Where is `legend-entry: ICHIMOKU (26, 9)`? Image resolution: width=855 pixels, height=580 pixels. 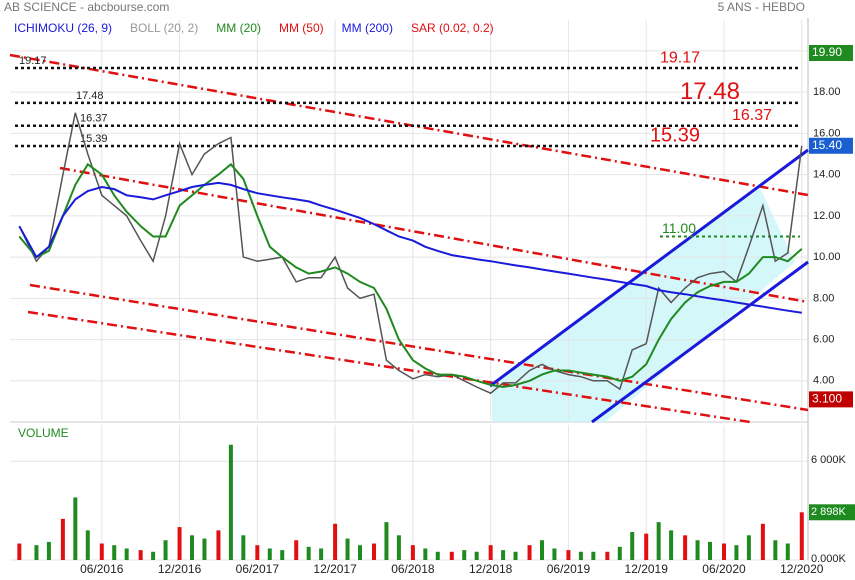
legend-entry: ICHIMOKU (26, 9) is located at coordinates (63, 28).